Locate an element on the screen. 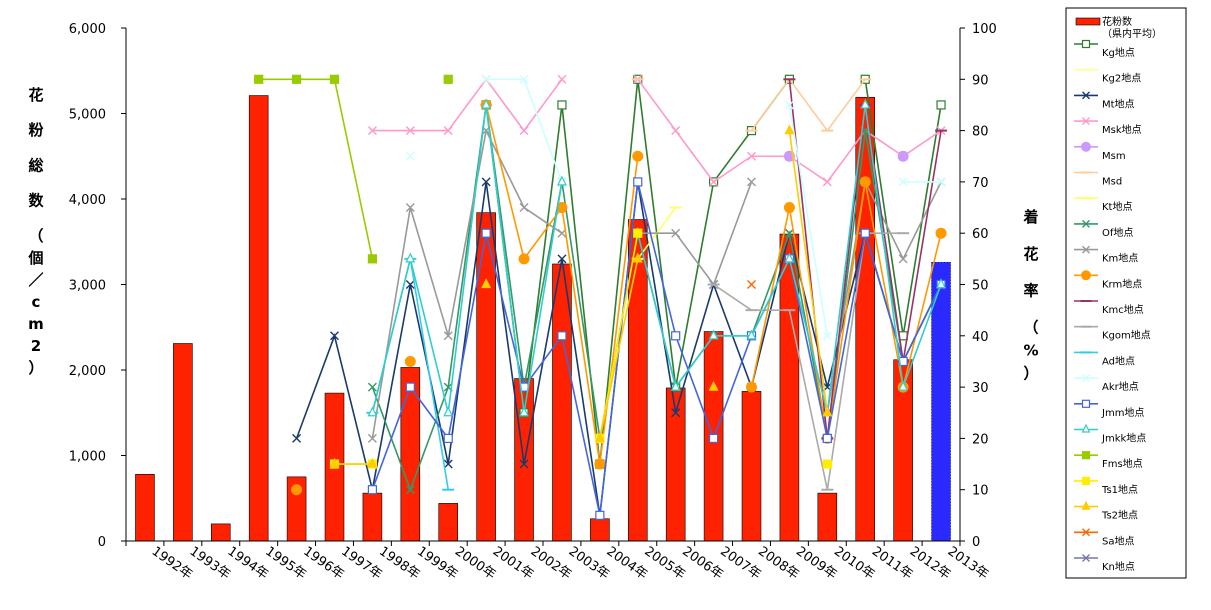 Image resolution: width=1211 pixels, height=610 pixels. series-line-Msd is located at coordinates (808, 104).